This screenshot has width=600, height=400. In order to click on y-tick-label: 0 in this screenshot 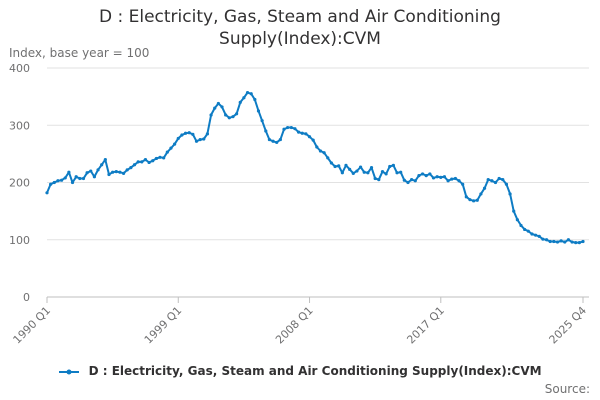, I will do `click(26, 297)`.